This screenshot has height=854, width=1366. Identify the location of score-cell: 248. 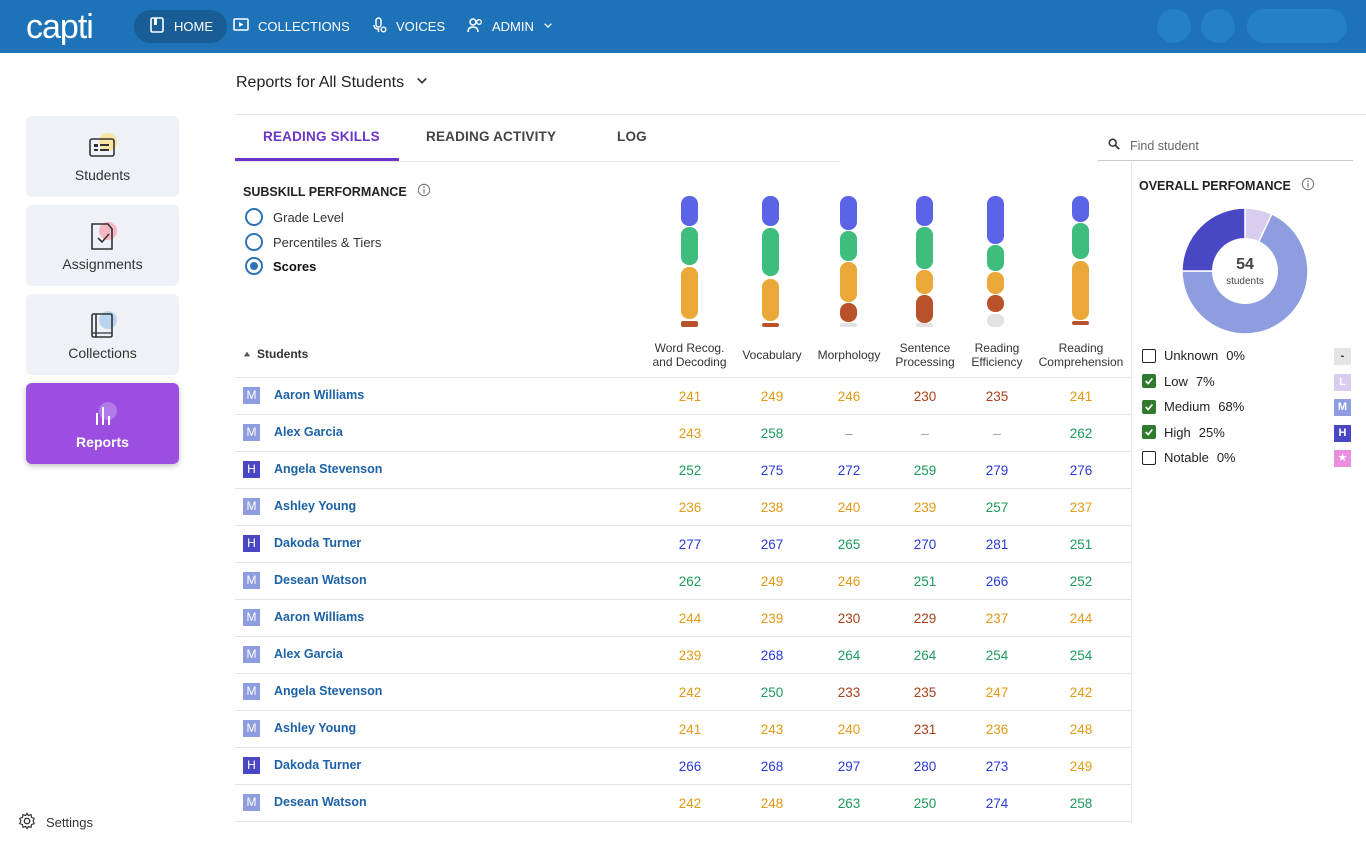
(772, 803).